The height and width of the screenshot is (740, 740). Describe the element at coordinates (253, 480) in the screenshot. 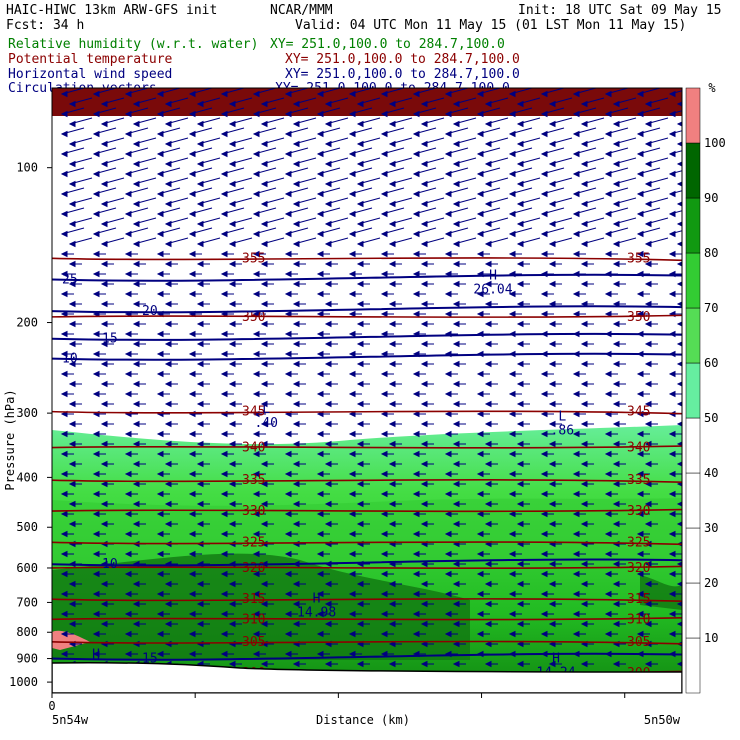

I see `theta-contour-label: 335` at that location.